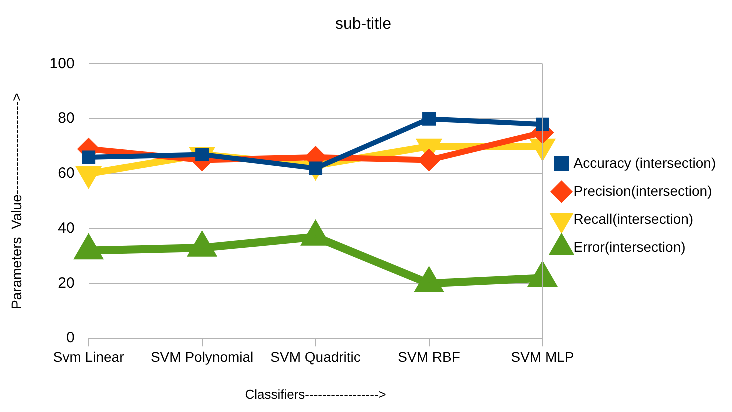  Describe the element at coordinates (363, 25) in the screenshot. I see `chart-title: sub-title` at that location.